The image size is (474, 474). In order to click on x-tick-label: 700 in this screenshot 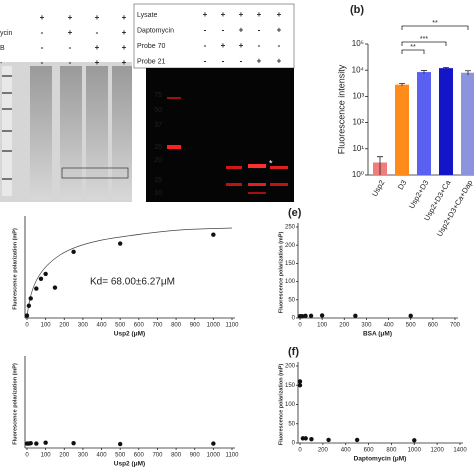, I will do `click(455, 326)`.